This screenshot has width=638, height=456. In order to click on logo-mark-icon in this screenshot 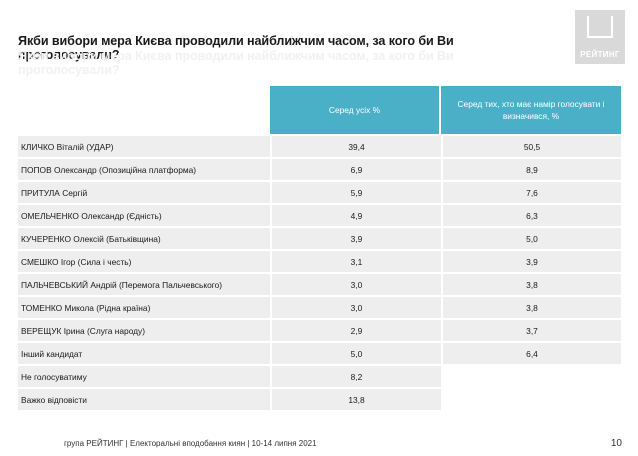, I will do `click(600, 27)`.